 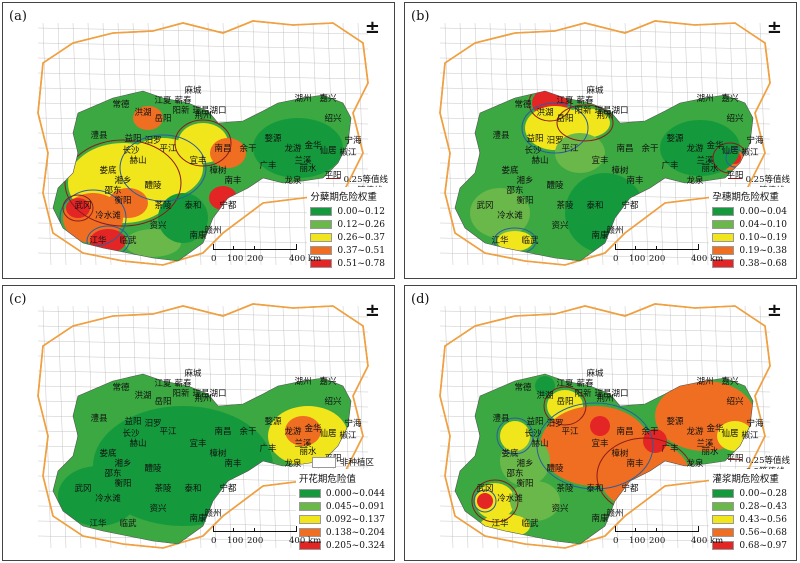 I want to click on legend-item: 0.092~0.137, so click(x=355, y=519).